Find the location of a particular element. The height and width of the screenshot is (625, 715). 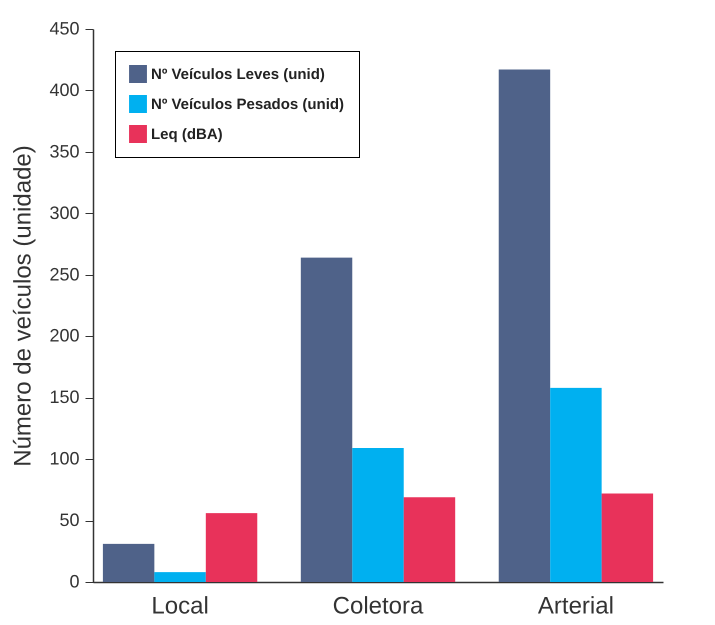

y-tick-label: 0 is located at coordinates (74, 582).